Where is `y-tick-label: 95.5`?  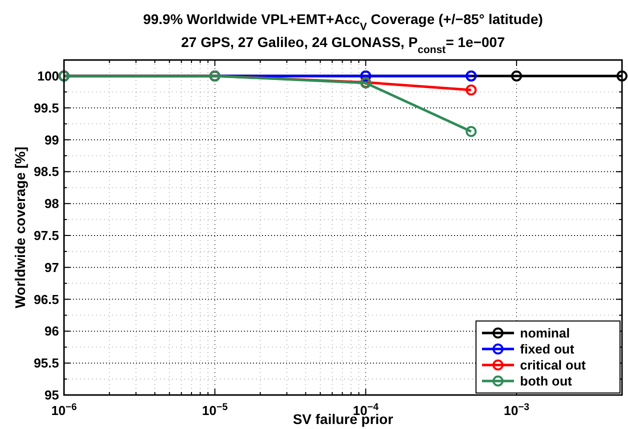
y-tick-label: 95.5 is located at coordinates (46, 363).